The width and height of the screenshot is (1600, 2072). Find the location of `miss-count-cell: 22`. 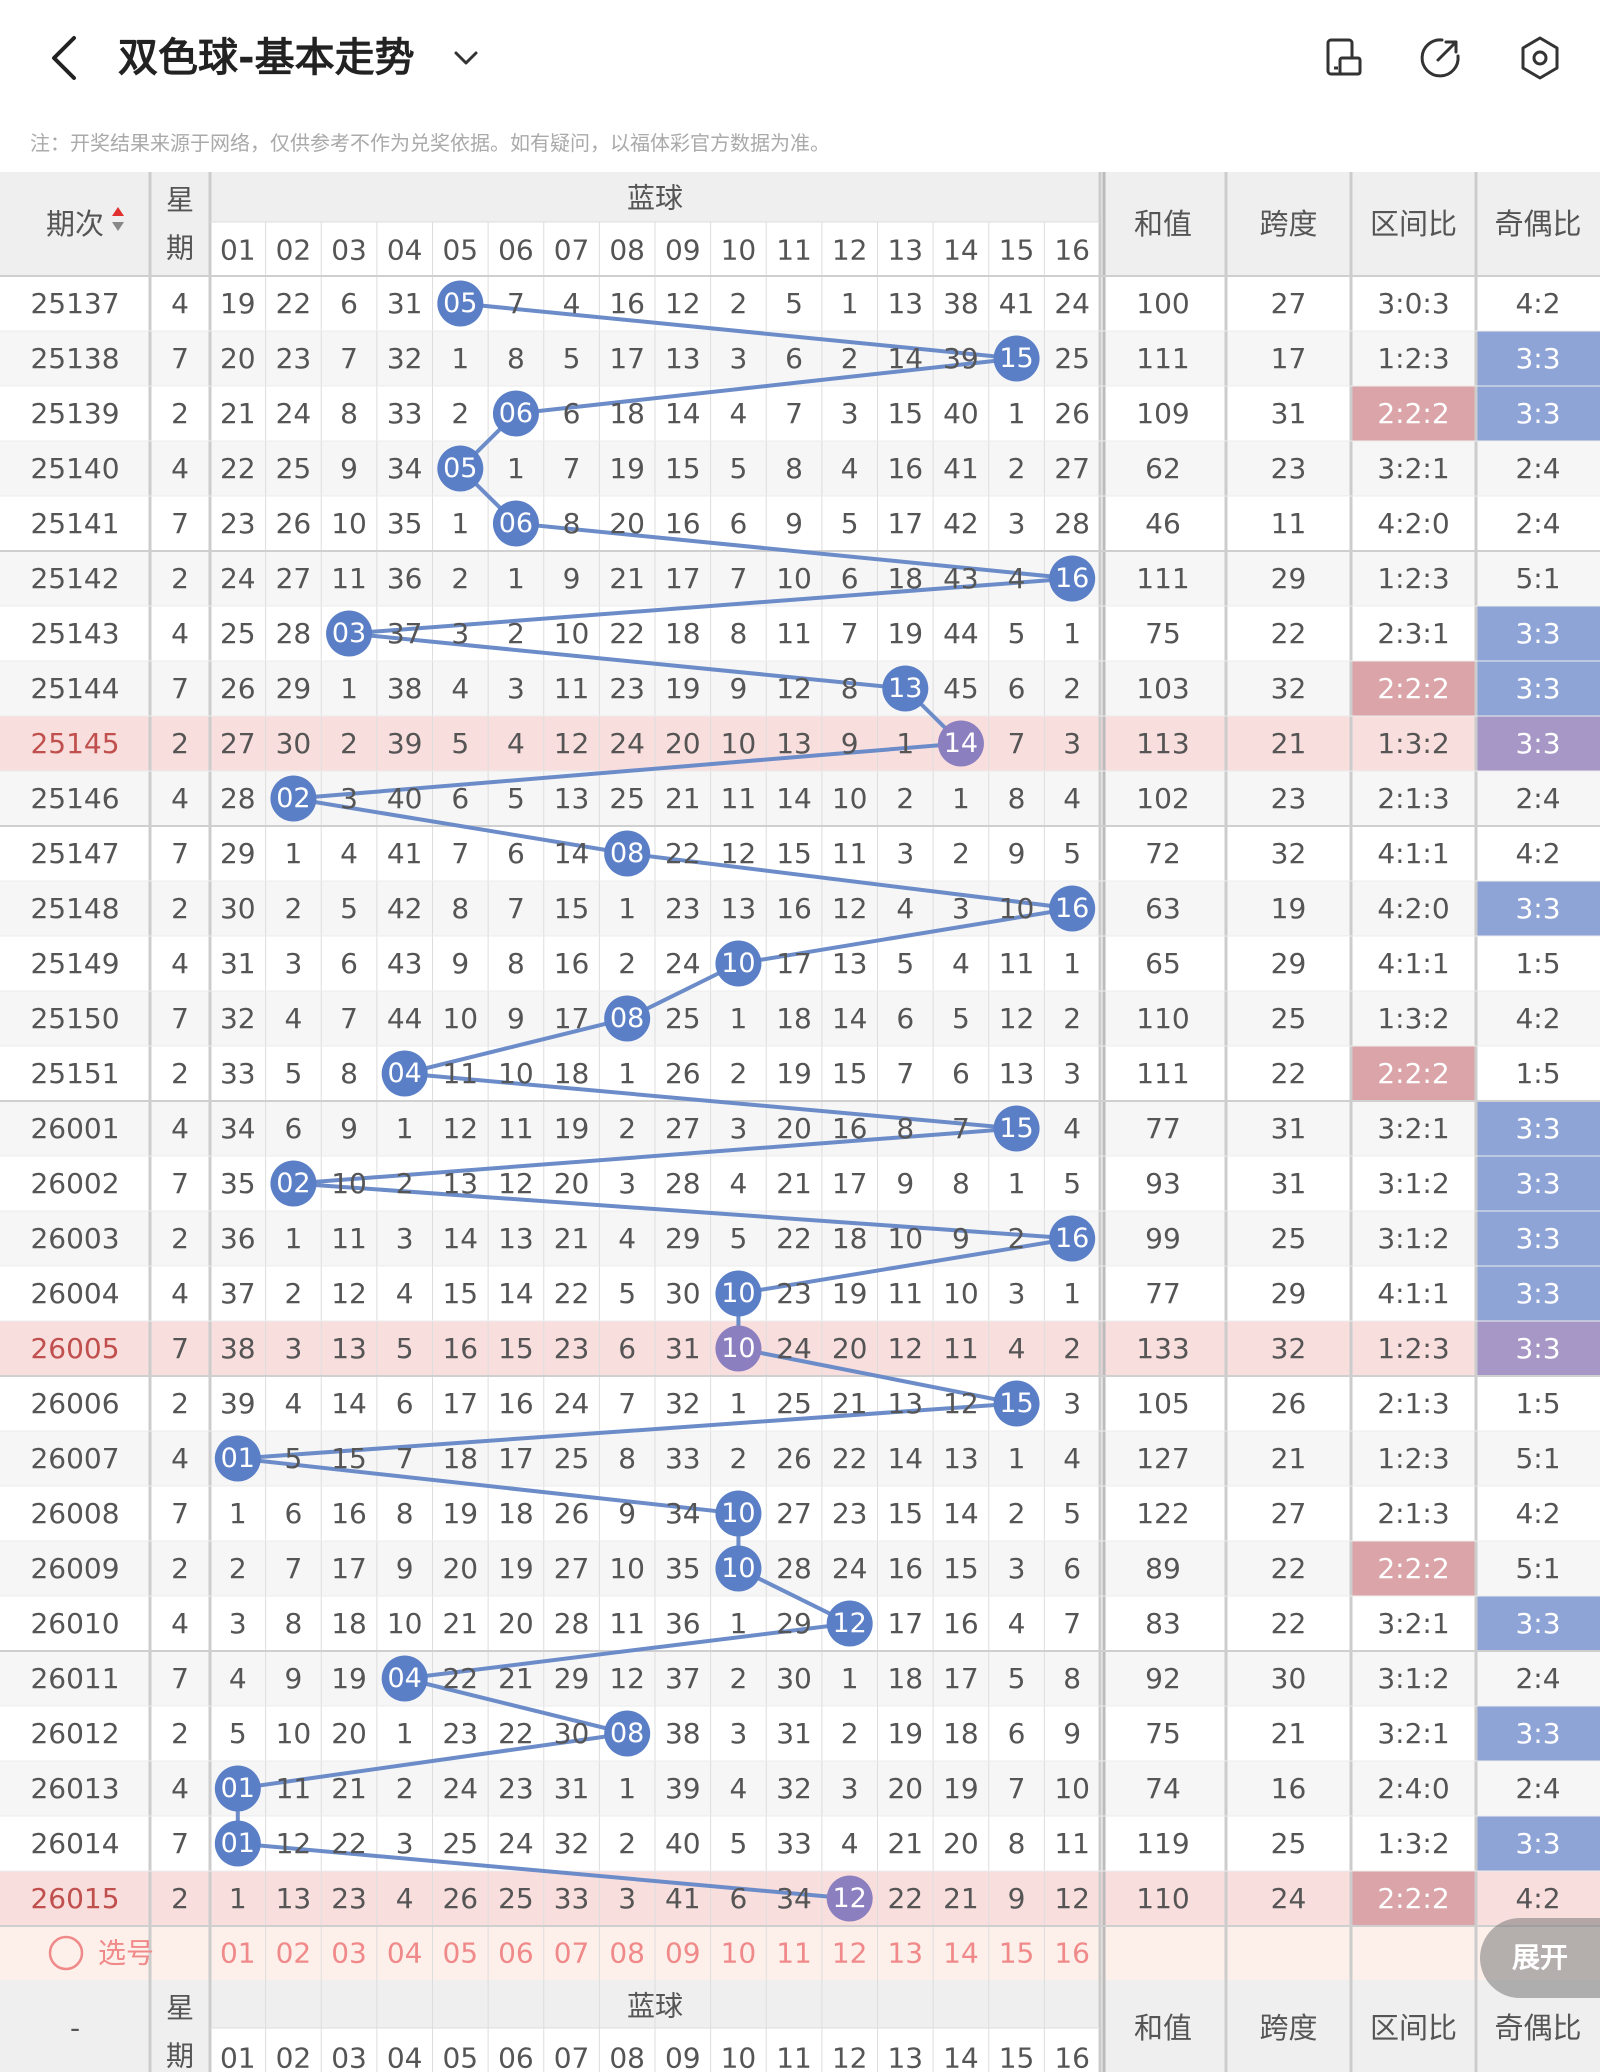

miss-count-cell: 22 is located at coordinates (516, 1733).